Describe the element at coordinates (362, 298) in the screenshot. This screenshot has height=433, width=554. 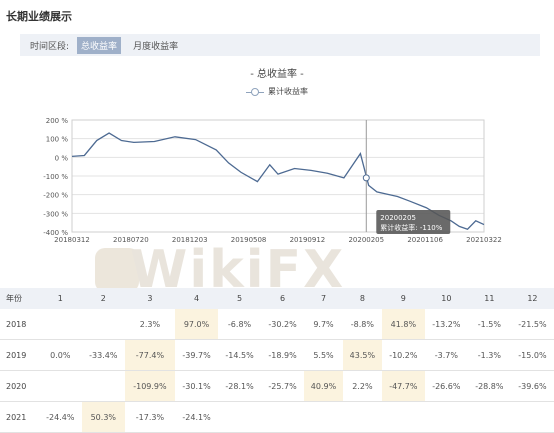
I see `header-month: 8` at that location.